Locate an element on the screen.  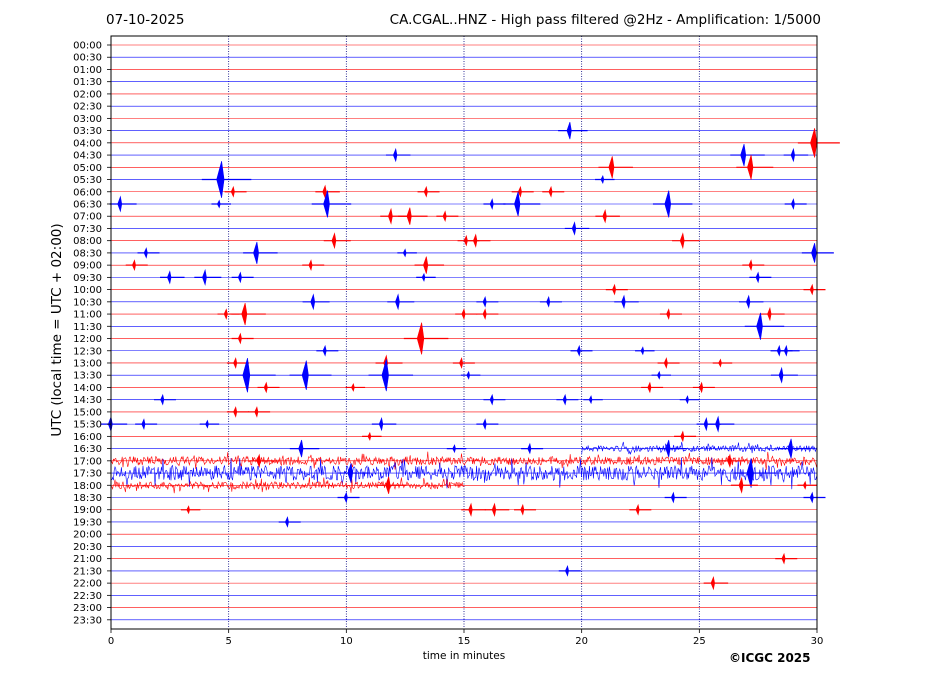
y-tick-label: 12:30 is located at coordinates (87, 351).